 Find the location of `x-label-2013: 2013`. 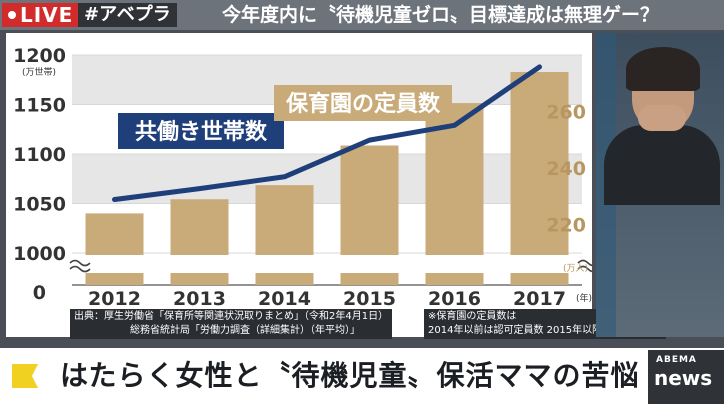

x-label-2013: 2013 is located at coordinates (199, 299).